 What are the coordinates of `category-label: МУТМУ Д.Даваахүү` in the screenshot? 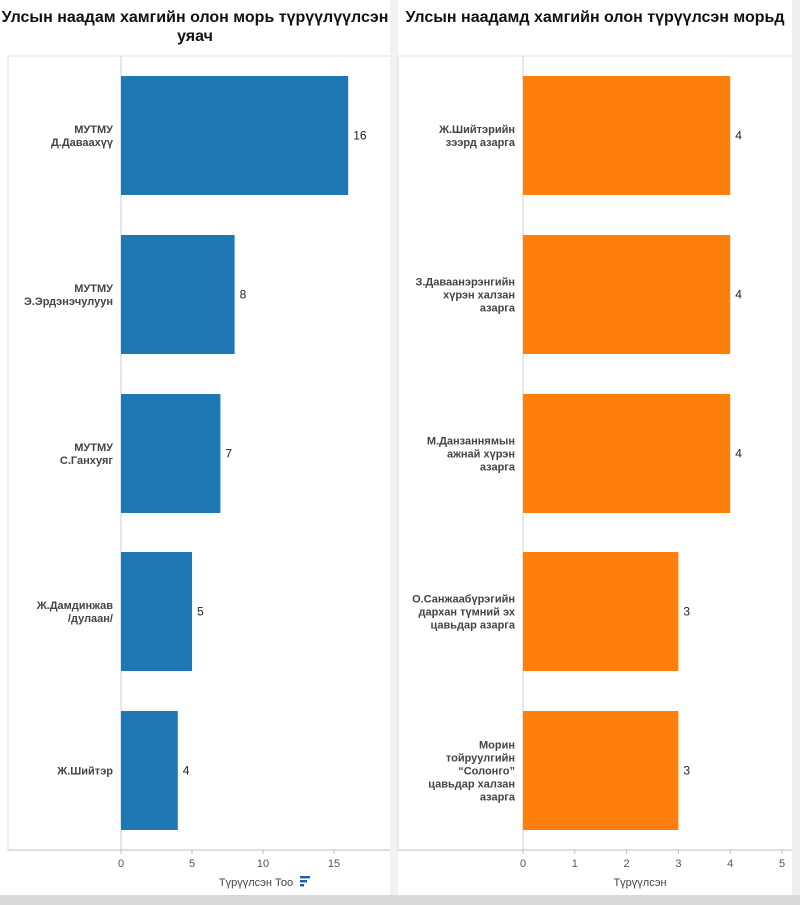 It's located at (82, 136).